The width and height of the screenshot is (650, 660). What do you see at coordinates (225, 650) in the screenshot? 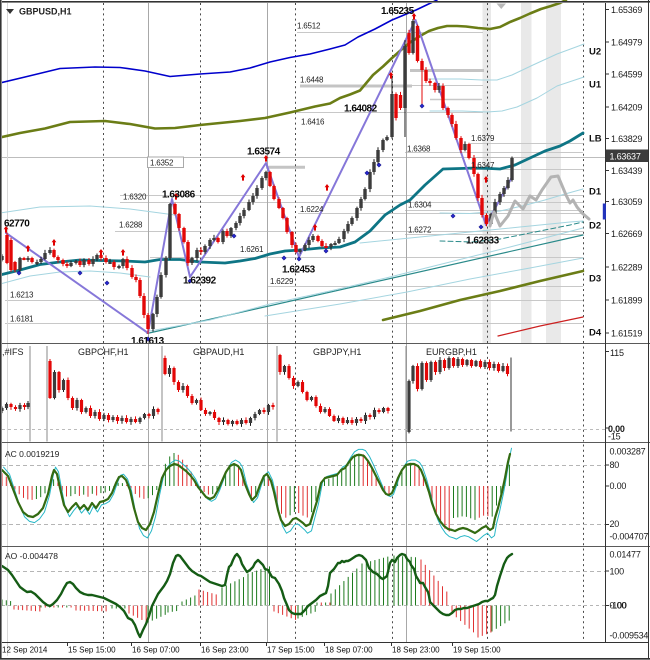
I see `svg-text: 16 Sep 23:00` at bounding box center [225, 650].